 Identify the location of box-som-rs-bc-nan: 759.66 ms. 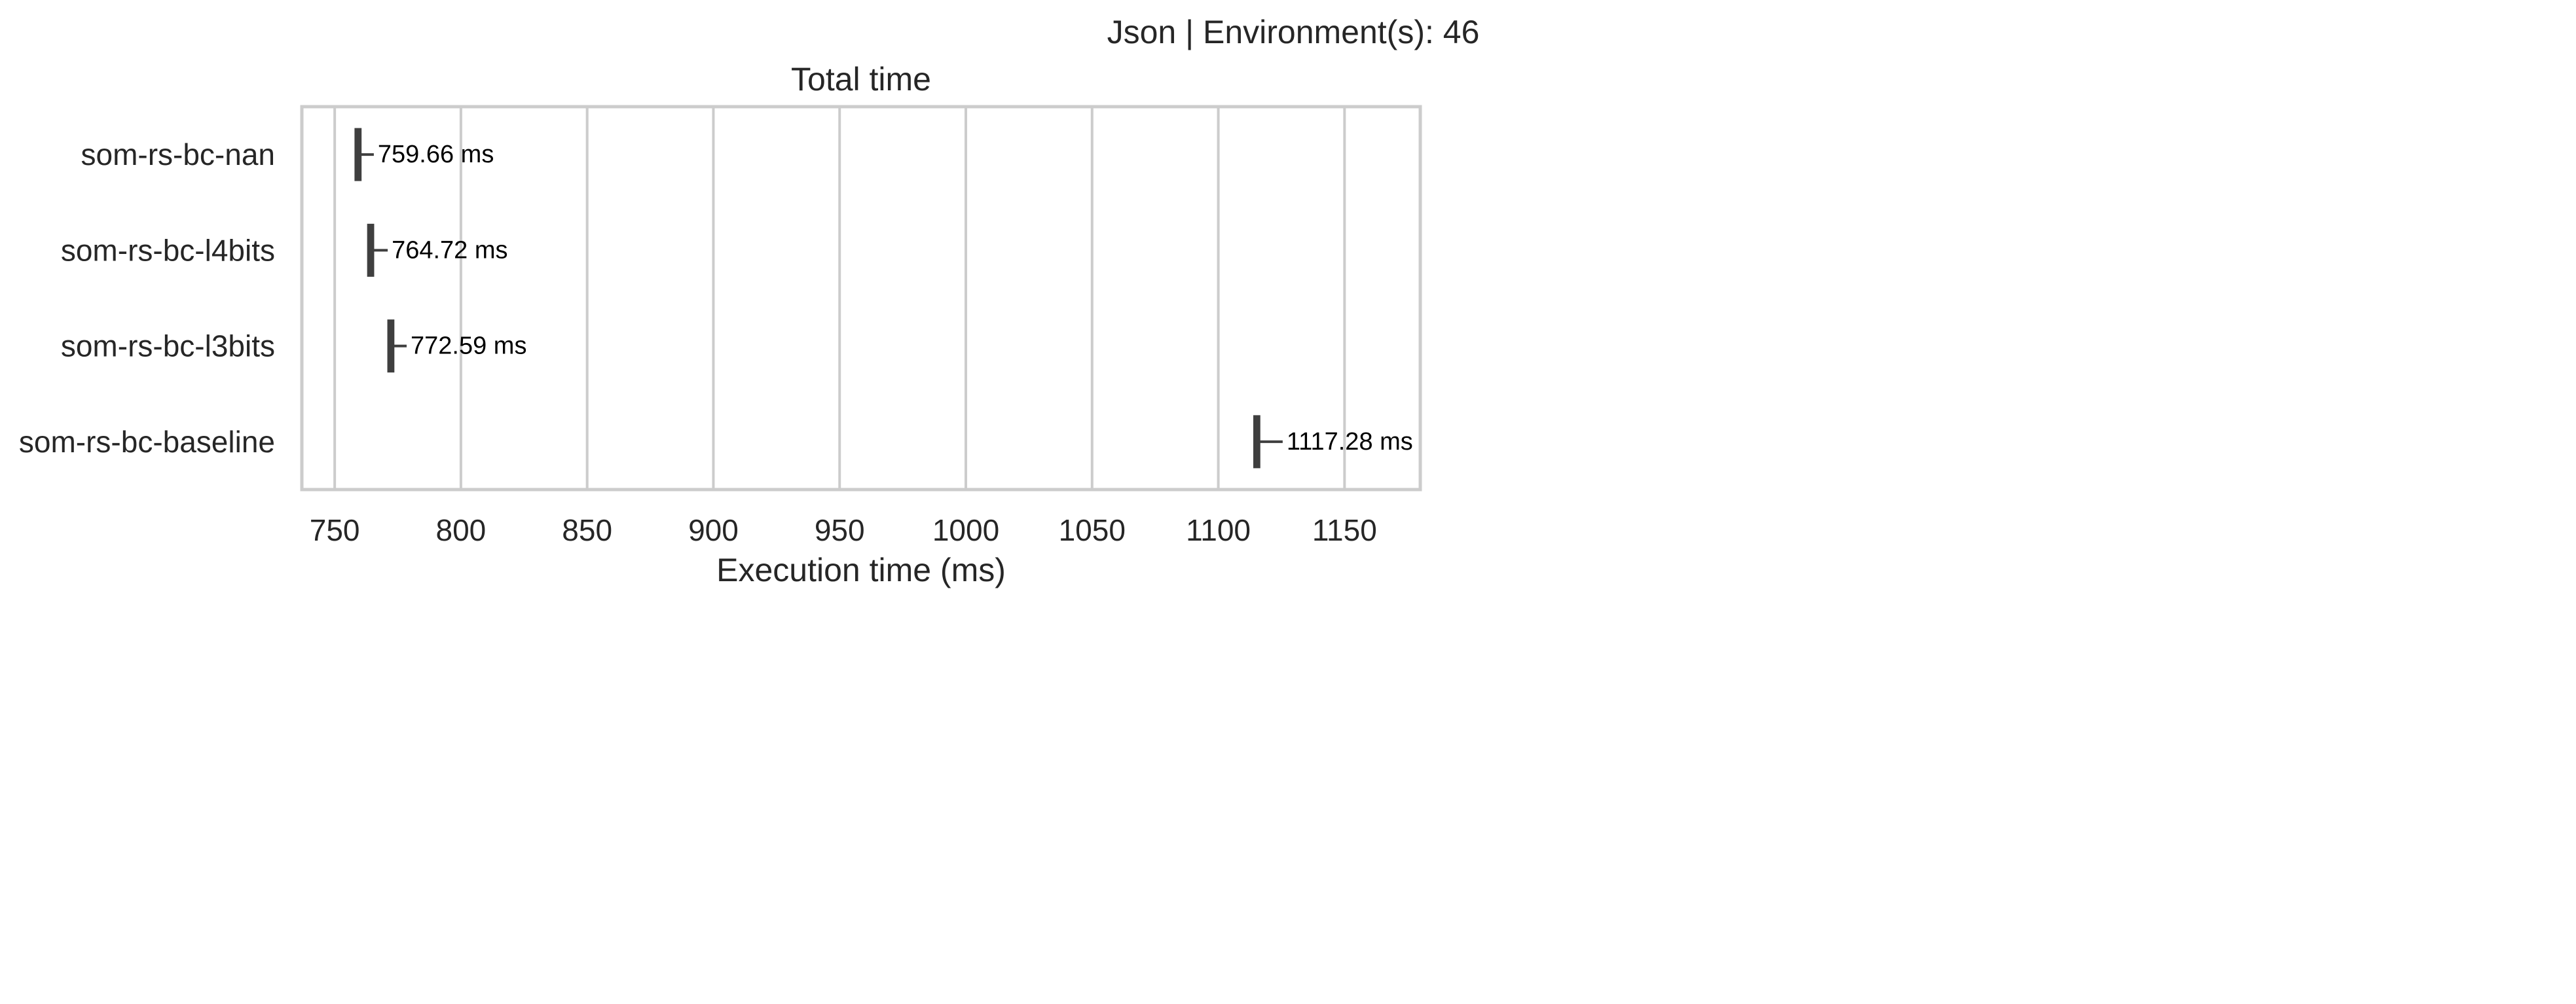
(424, 154).